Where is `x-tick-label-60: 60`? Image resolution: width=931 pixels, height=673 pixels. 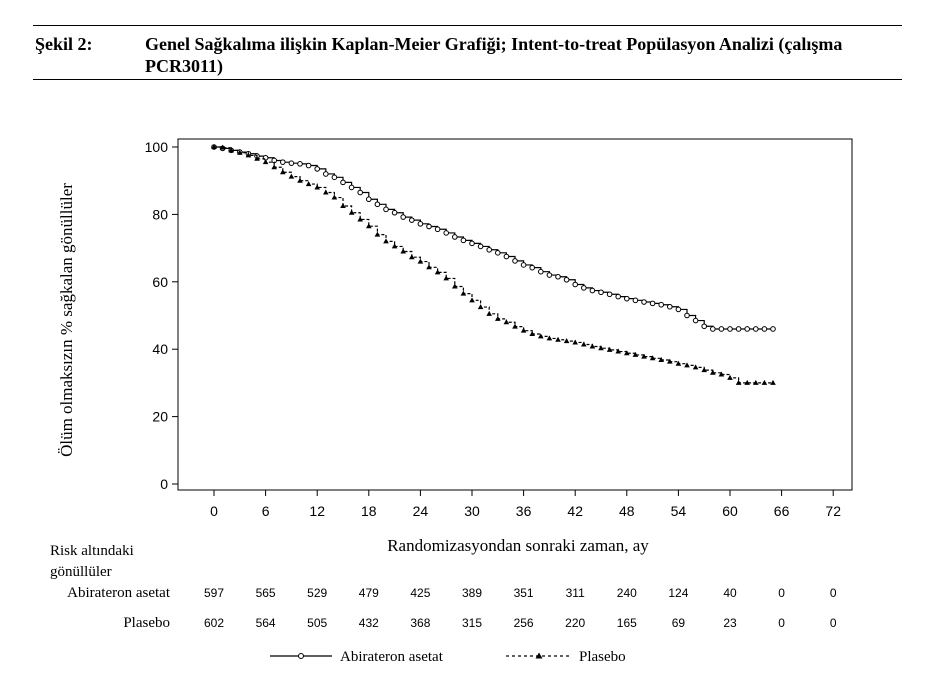 x-tick-label-60: 60 is located at coordinates (730, 511).